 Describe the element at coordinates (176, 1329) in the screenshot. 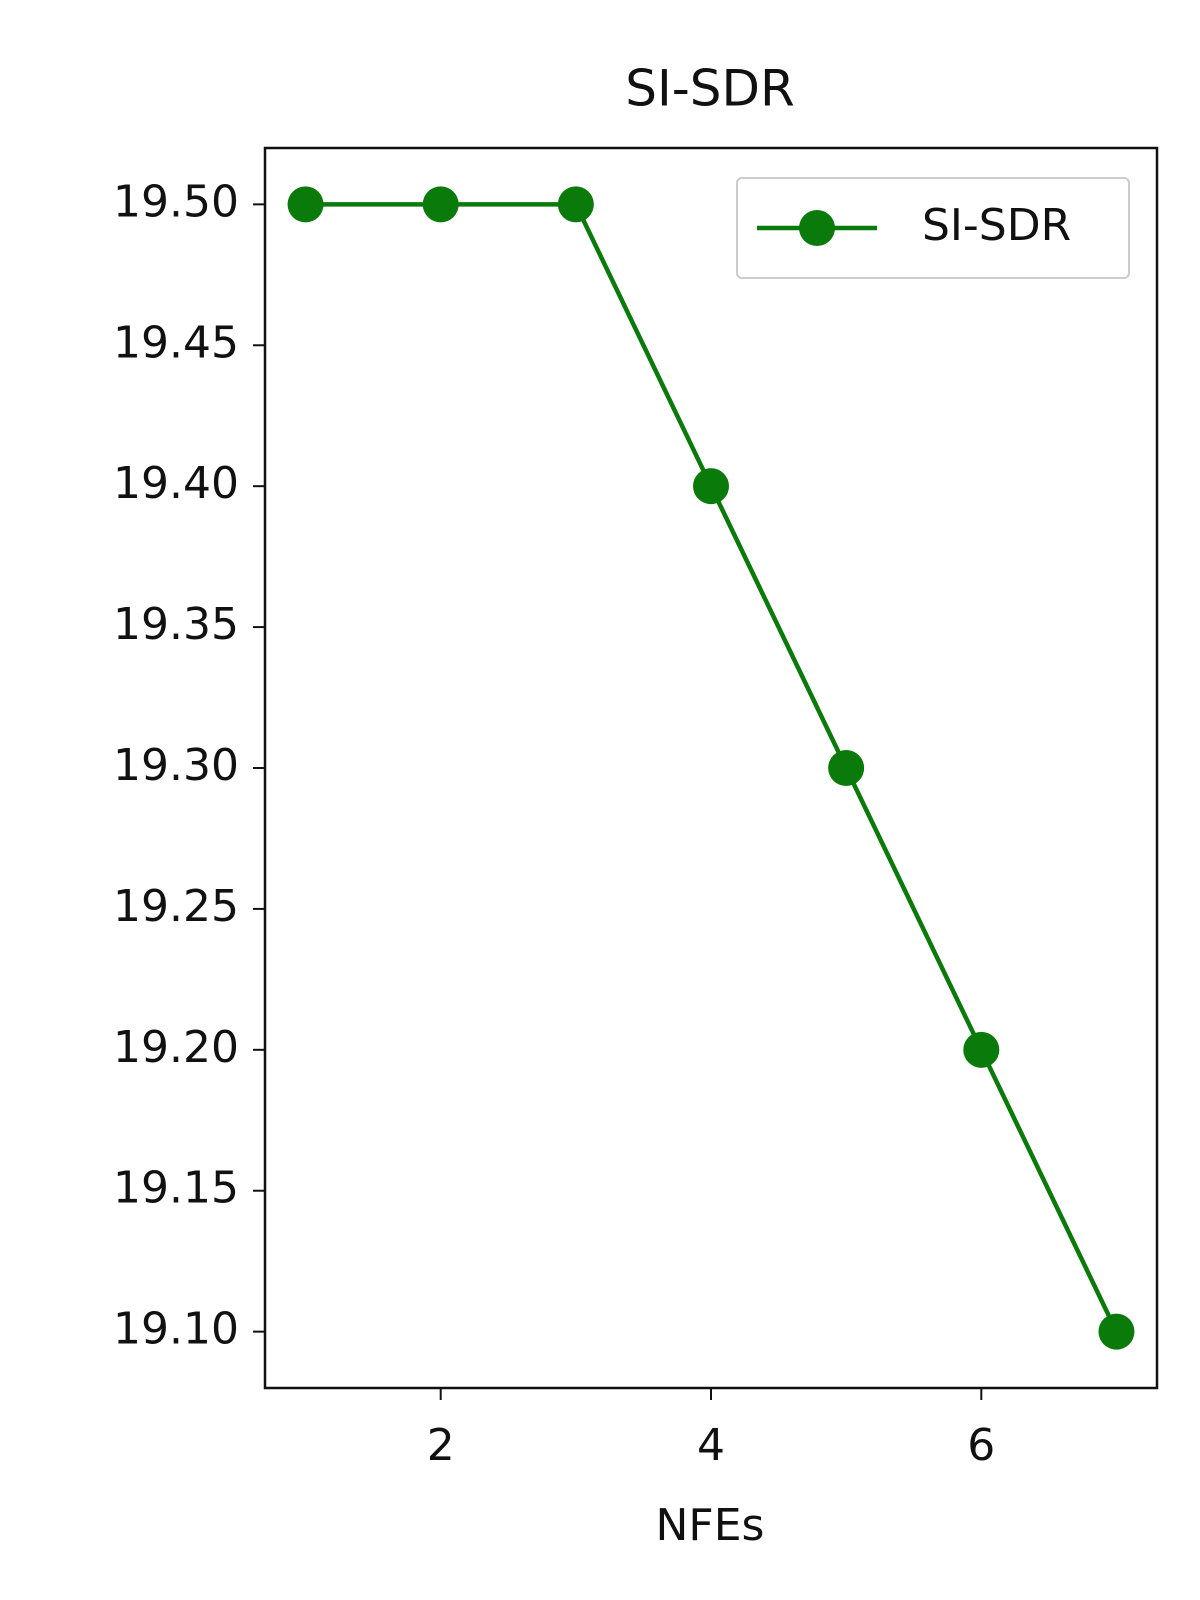

I see `y-tick-label: 19.10` at that location.